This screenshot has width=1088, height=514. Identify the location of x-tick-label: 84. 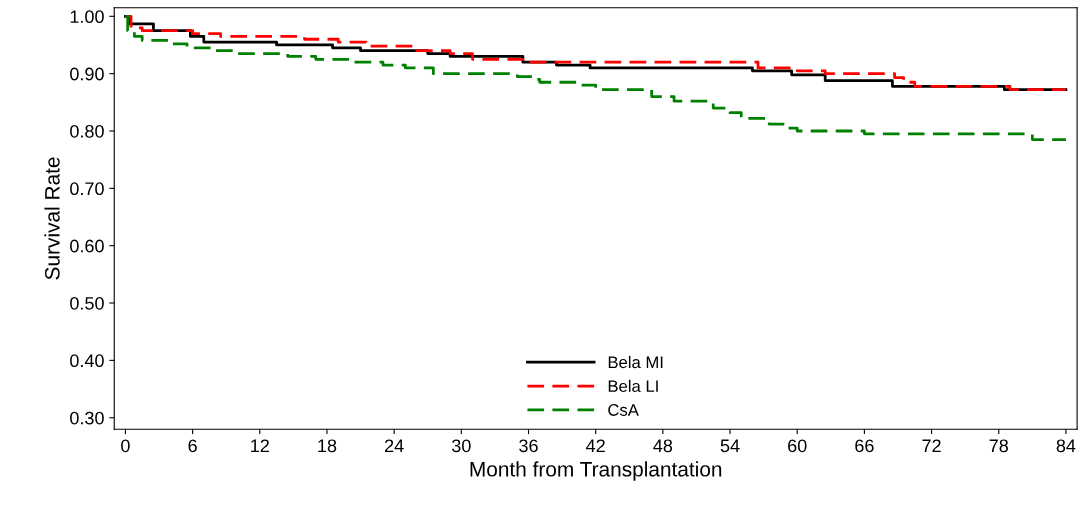
(1066, 446).